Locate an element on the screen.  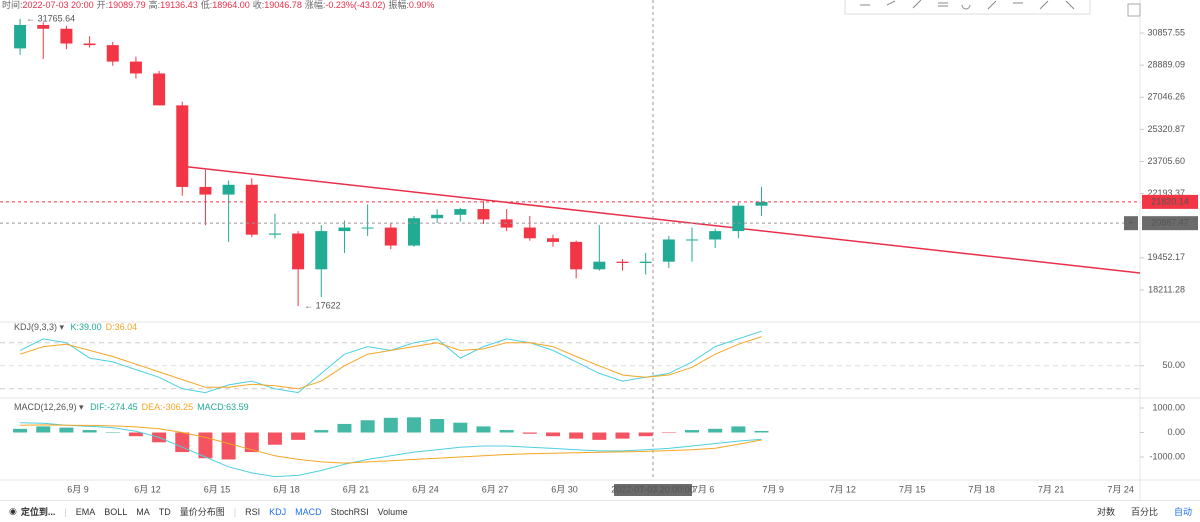
legend-value: D:36.04 is located at coordinates (122, 327).